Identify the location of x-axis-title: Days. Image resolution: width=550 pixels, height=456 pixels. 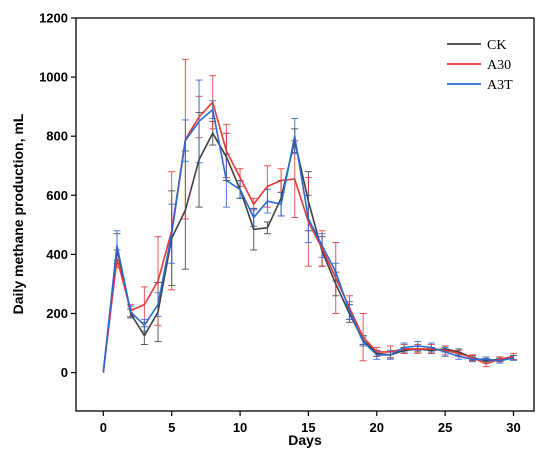
(305, 440).